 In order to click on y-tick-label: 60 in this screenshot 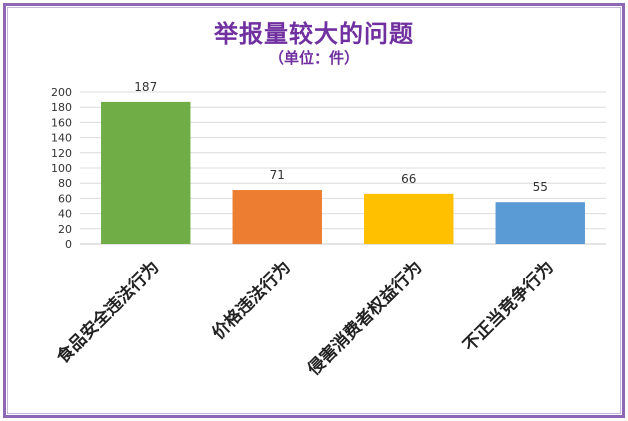, I will do `click(65, 198)`.